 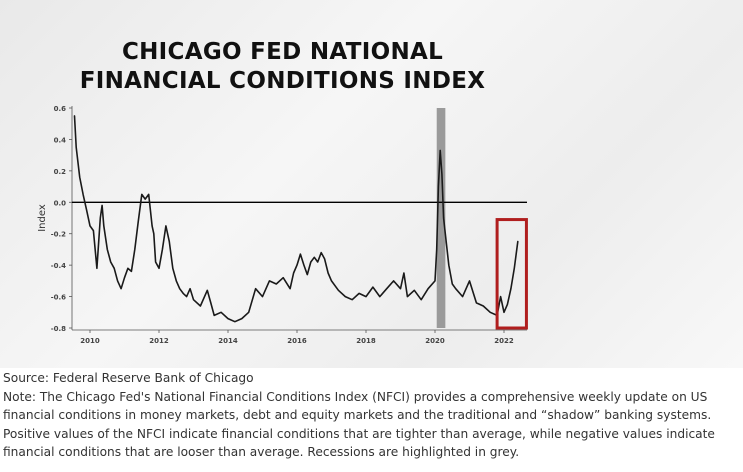 I want to click on source-text: Source: Federal Reserve Bank of Chicago, so click(x=128, y=378).